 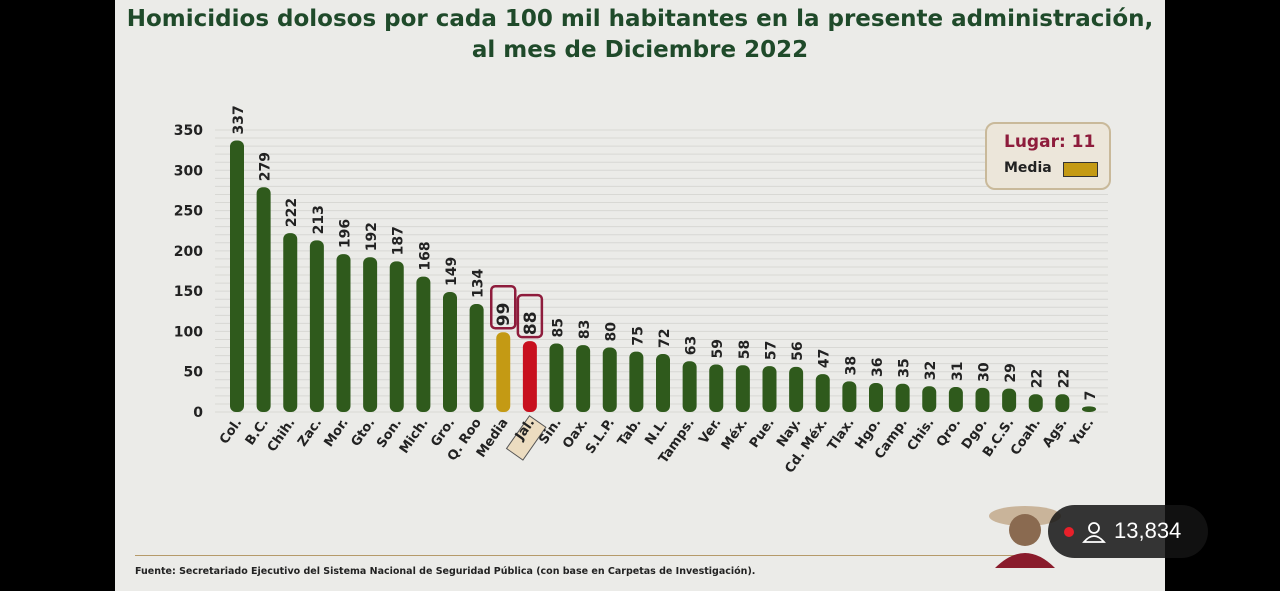 I want to click on data-label: 99, so click(x=504, y=315).